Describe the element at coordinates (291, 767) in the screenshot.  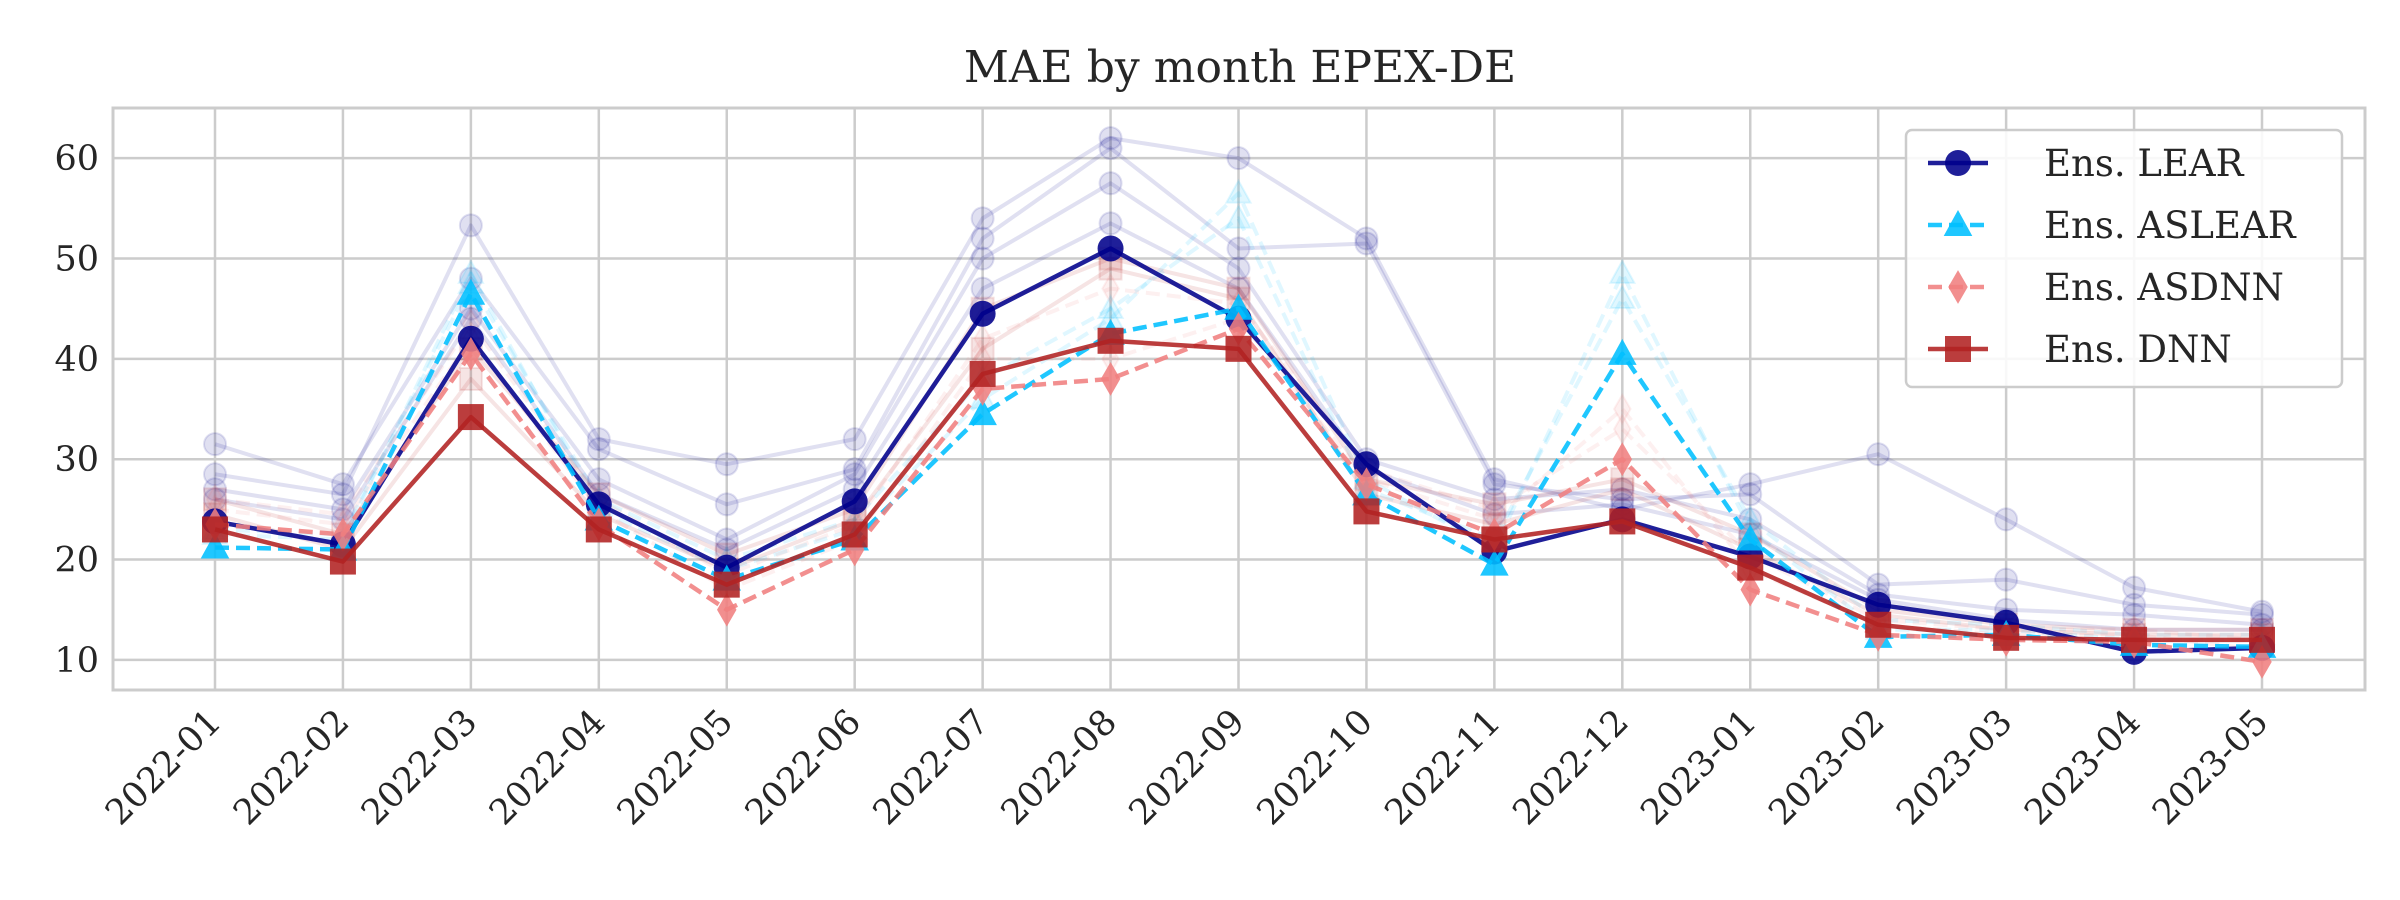
I see `x-tick-label: 2022-02` at that location.